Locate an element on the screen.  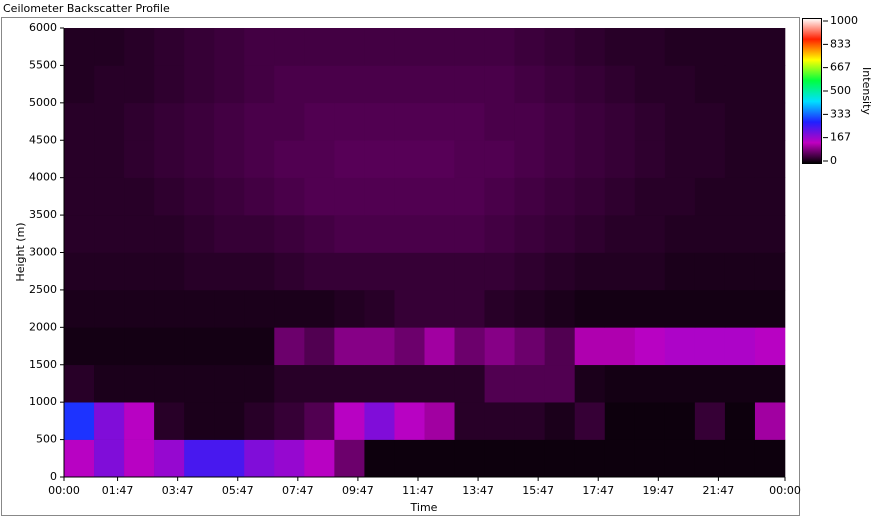
colorbar-tick-label: 1000 is located at coordinates (844, 20).